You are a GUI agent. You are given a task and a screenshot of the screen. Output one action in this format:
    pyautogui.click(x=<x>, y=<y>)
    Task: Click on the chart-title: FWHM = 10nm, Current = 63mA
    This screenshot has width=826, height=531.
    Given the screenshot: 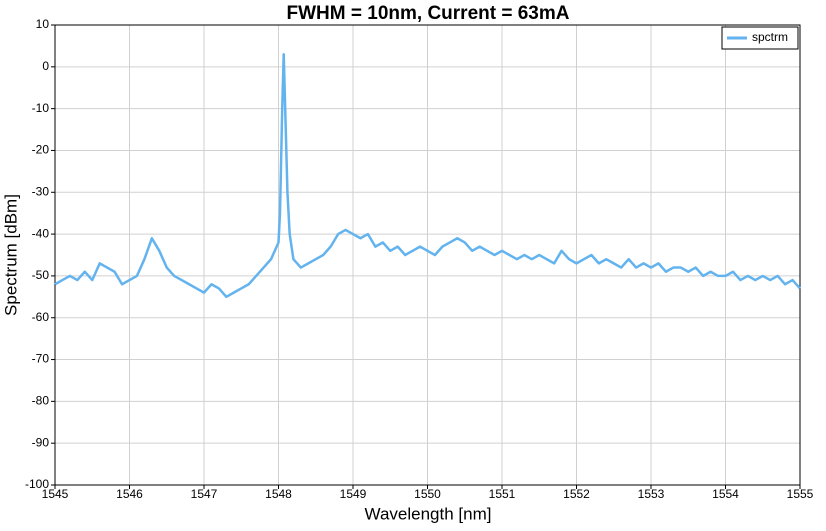 What is the action you would take?
    pyautogui.click(x=428, y=13)
    